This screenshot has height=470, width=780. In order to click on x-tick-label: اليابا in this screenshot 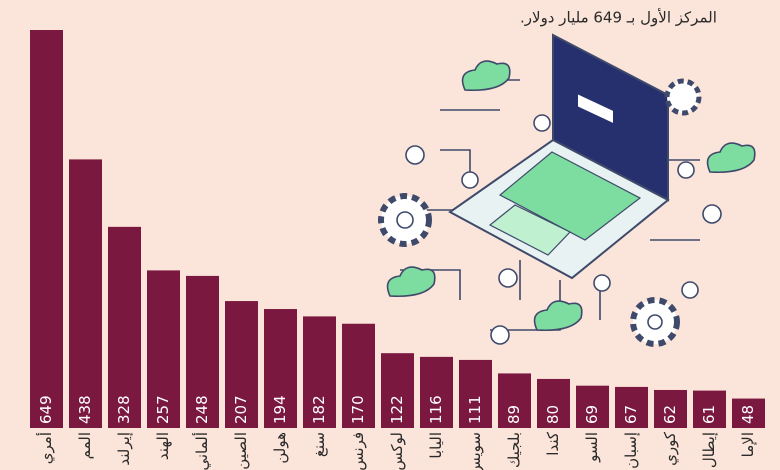, I will do `click(436, 445)`.